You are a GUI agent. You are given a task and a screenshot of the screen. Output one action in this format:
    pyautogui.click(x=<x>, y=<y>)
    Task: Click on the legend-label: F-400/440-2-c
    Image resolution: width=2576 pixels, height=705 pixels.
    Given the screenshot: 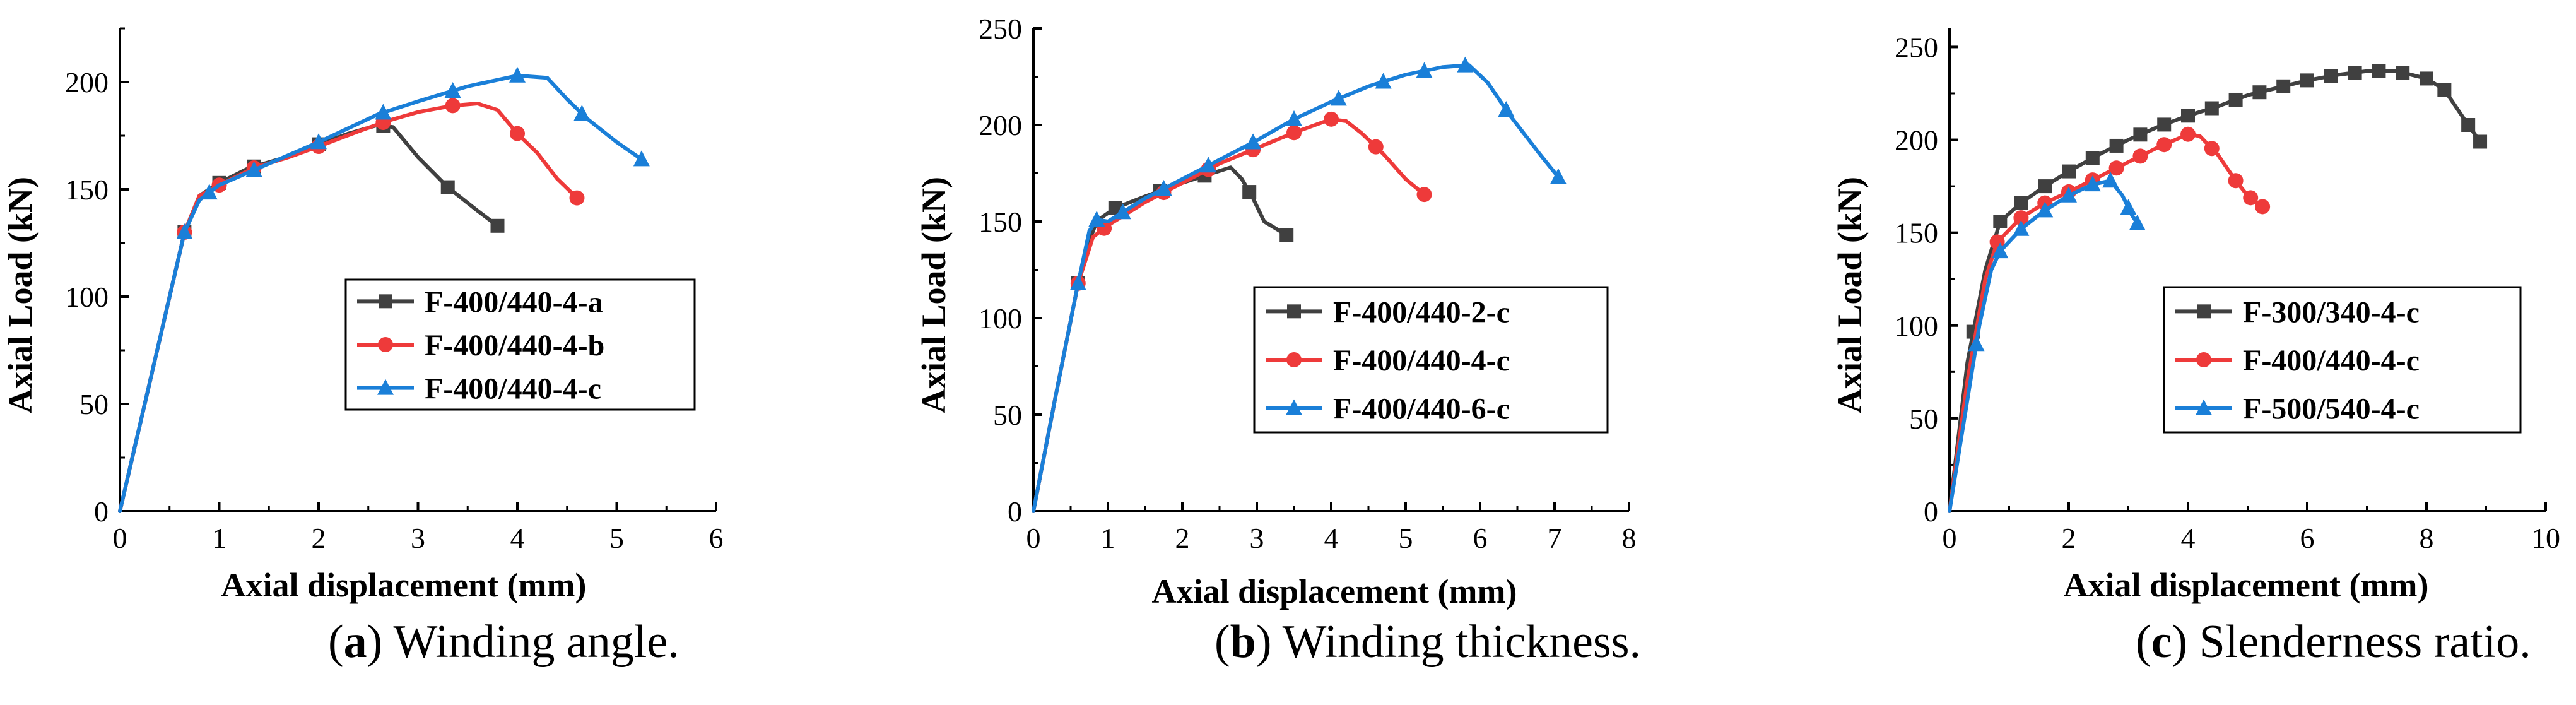 What is the action you would take?
    pyautogui.click(x=1421, y=312)
    